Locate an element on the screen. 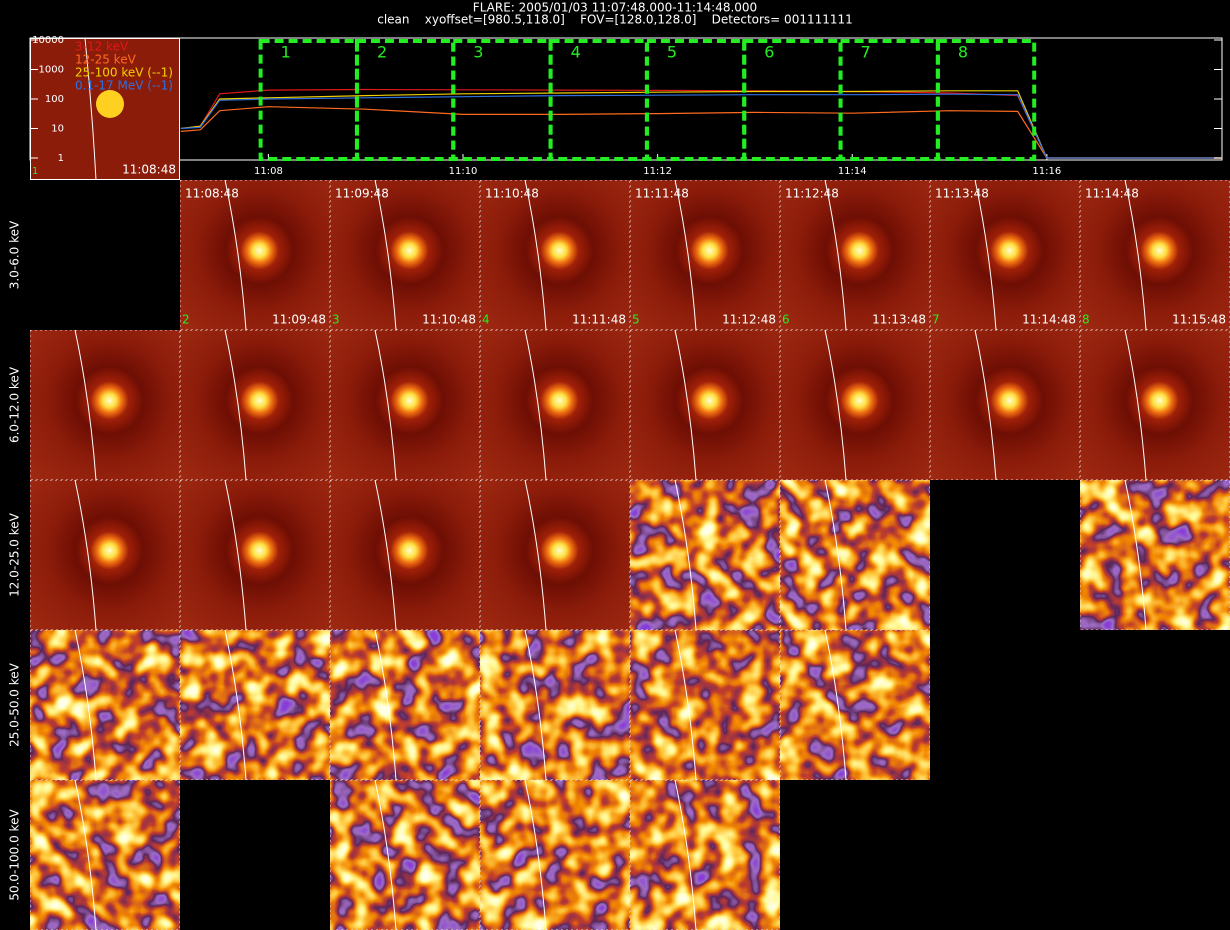  image-panel: 11:09:48 11:10:48 3 is located at coordinates (405, 255).